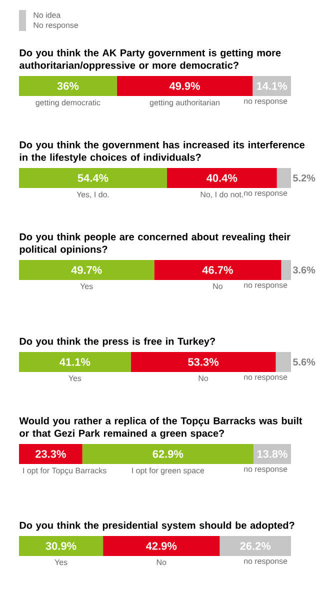  What do you see at coordinates (217, 270) in the screenshot?
I see `data-label: 46.7%` at bounding box center [217, 270].